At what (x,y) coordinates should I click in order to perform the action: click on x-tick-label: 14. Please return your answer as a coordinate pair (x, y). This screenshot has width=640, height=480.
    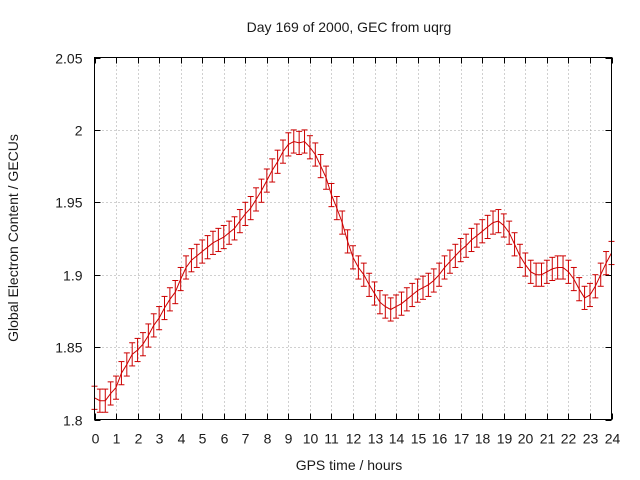
    Looking at the image, I should click on (397, 439).